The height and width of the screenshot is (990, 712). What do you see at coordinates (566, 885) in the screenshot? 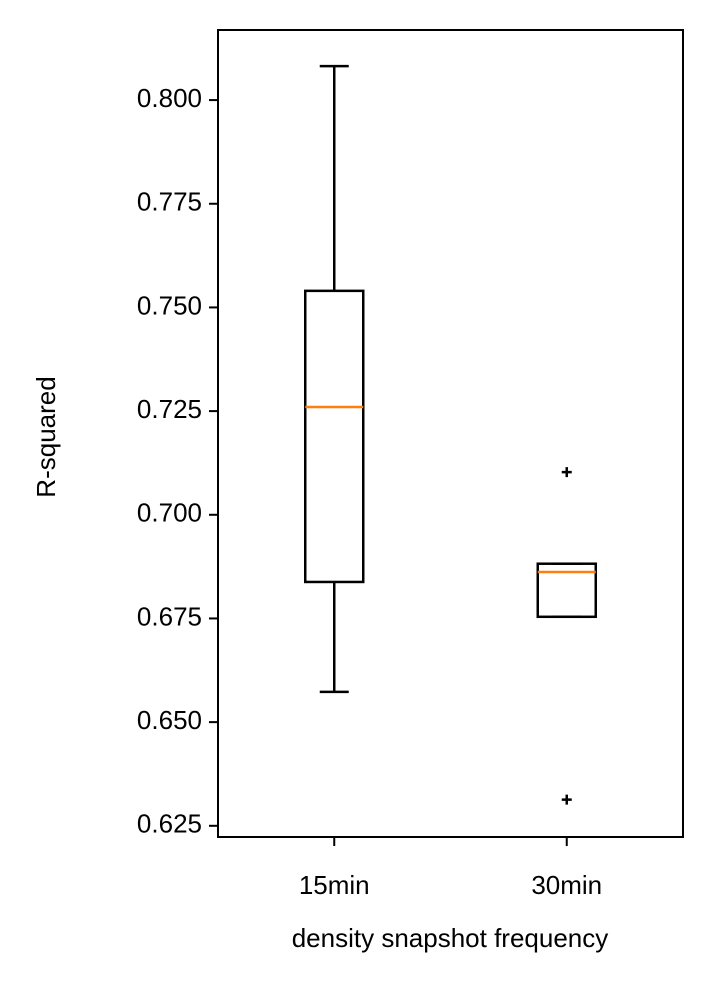
I see `x-tick-label: 30min` at bounding box center [566, 885].